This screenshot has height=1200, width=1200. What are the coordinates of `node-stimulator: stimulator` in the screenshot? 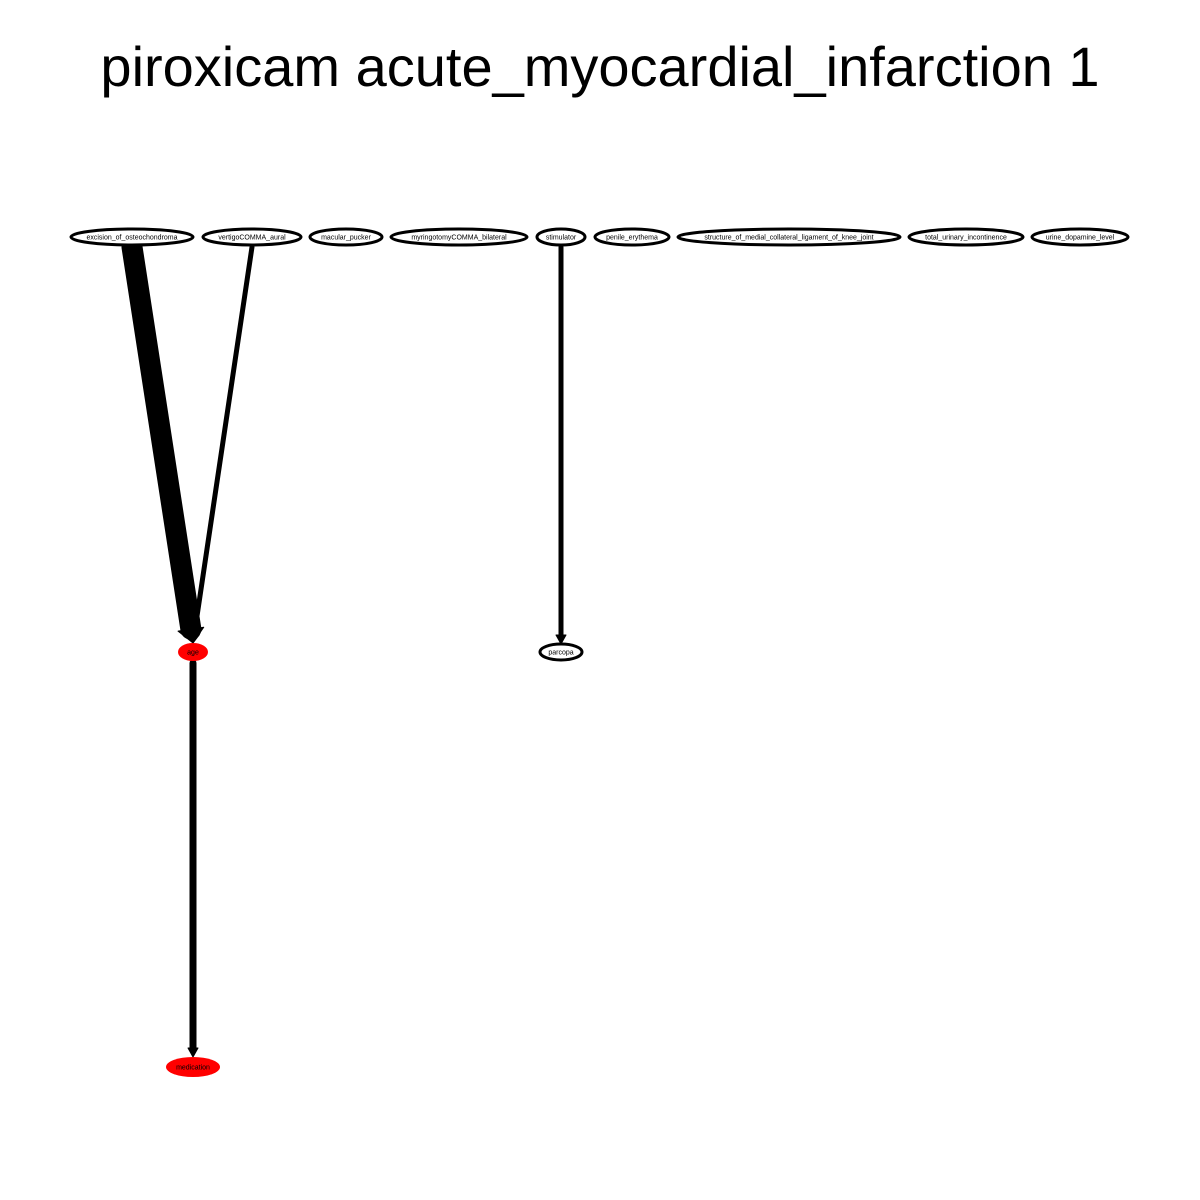 It's located at (561, 237).